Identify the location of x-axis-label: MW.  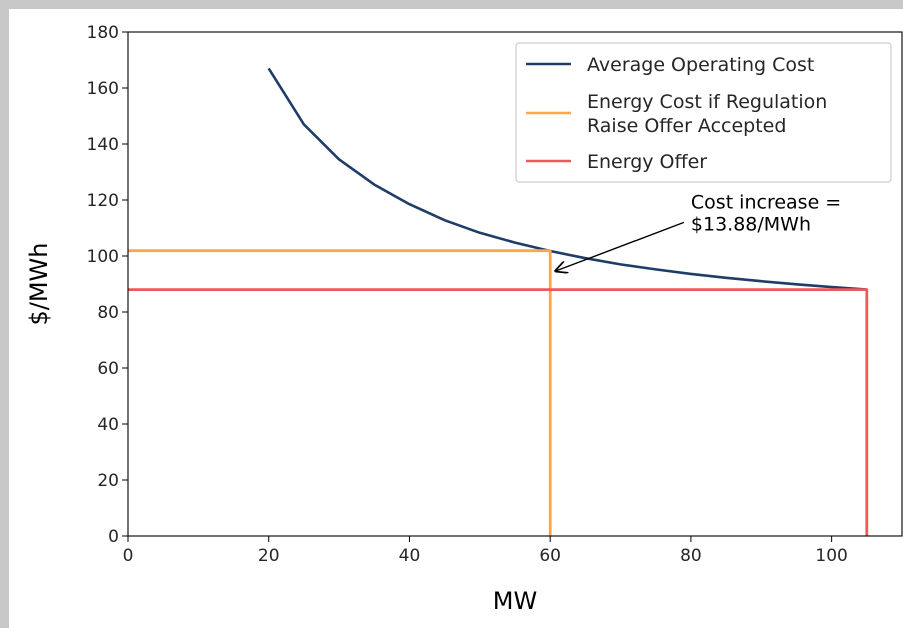
(515, 601).